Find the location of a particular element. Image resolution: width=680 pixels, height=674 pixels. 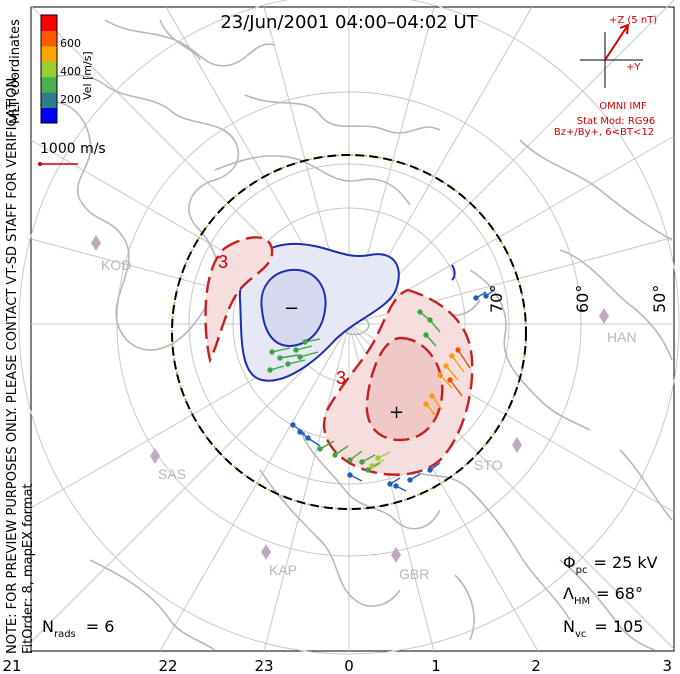

map-title: 23/Jun/2001 04:00–04:02 UT is located at coordinates (349, 22).